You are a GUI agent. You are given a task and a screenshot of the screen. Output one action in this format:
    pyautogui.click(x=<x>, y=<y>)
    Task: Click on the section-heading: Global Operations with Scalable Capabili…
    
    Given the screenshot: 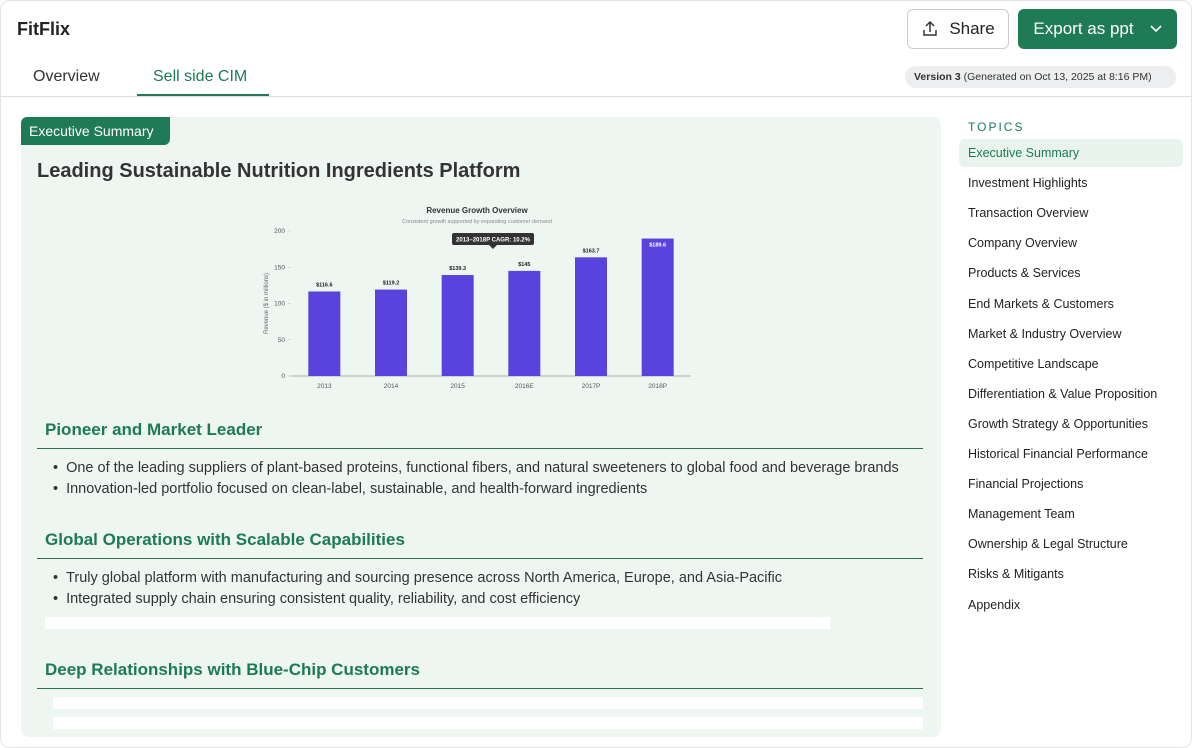 What is the action you would take?
    pyautogui.click(x=225, y=539)
    